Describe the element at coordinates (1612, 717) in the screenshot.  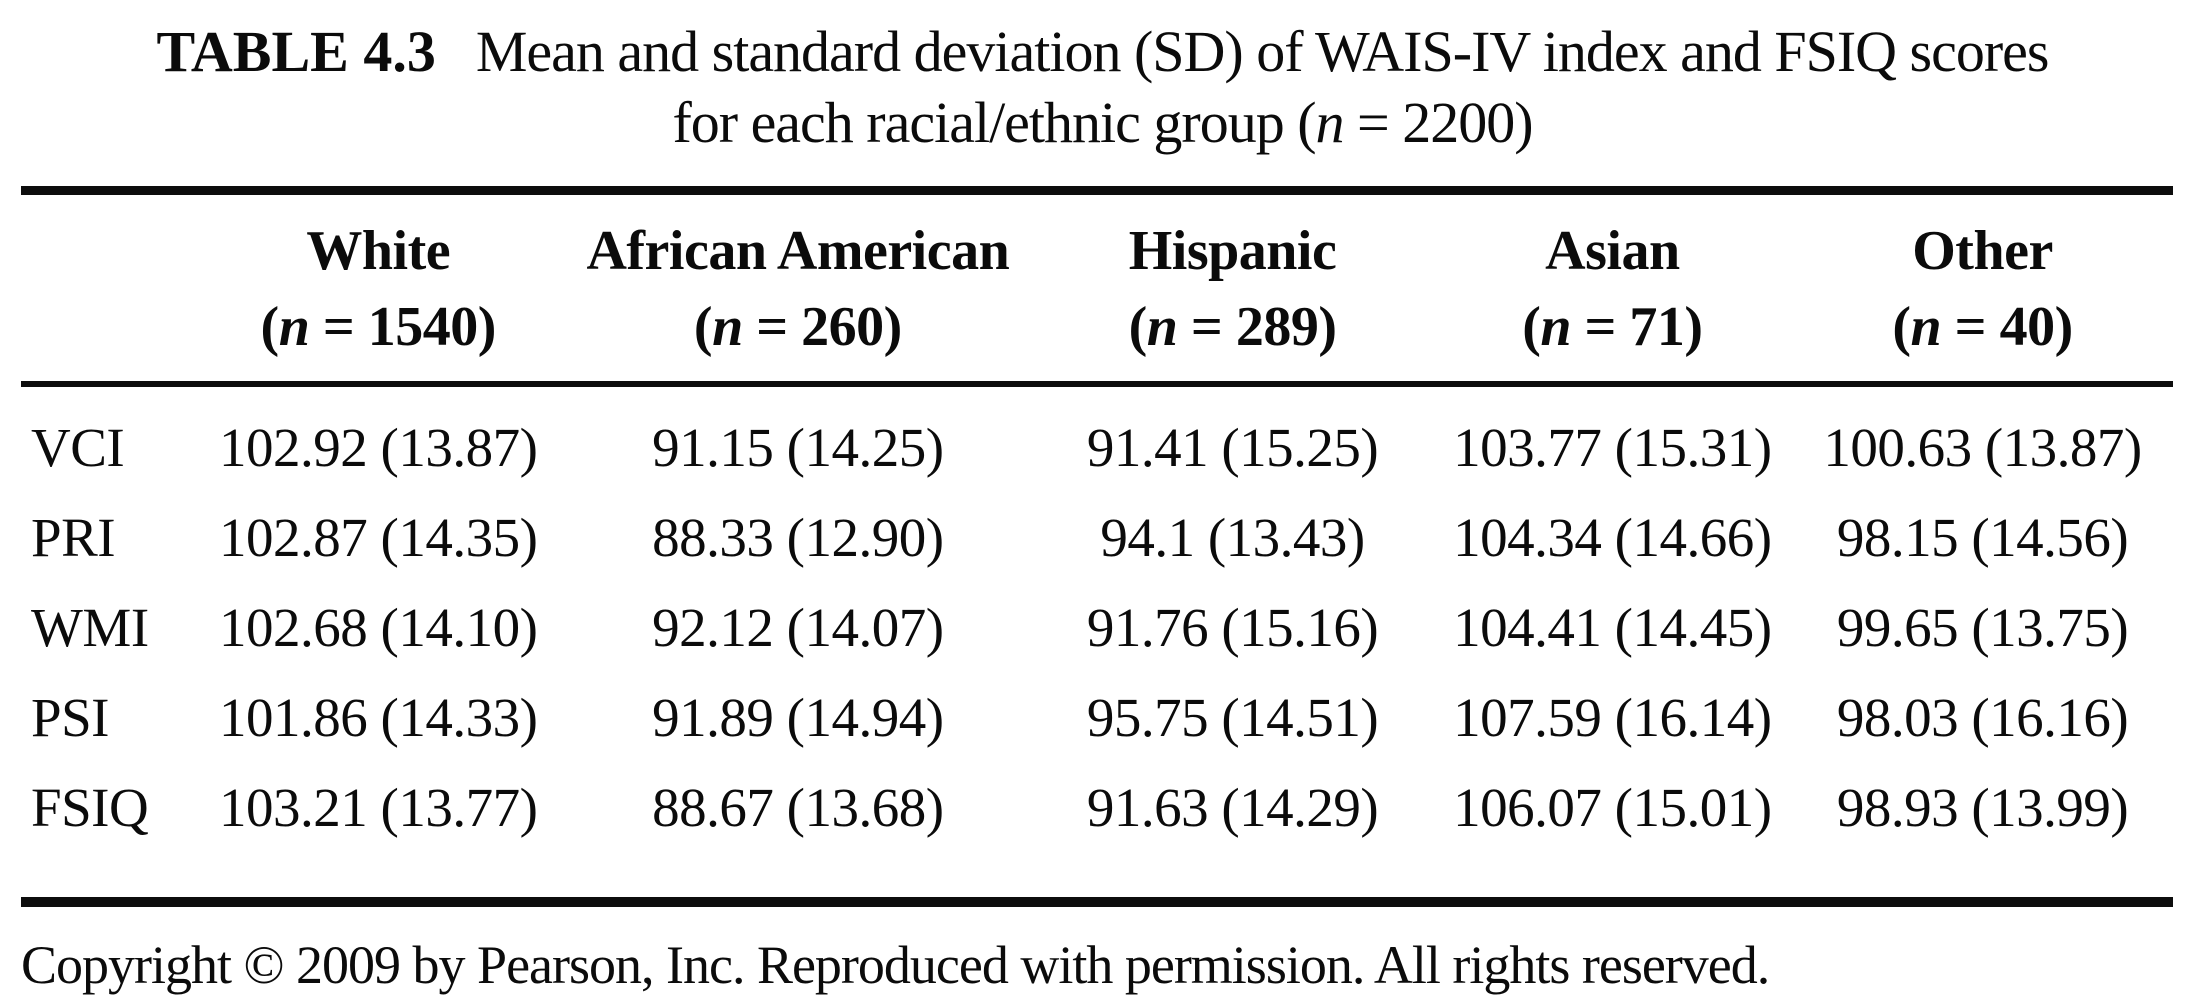
I see `table-cell: 107.59 (16.14)` at that location.